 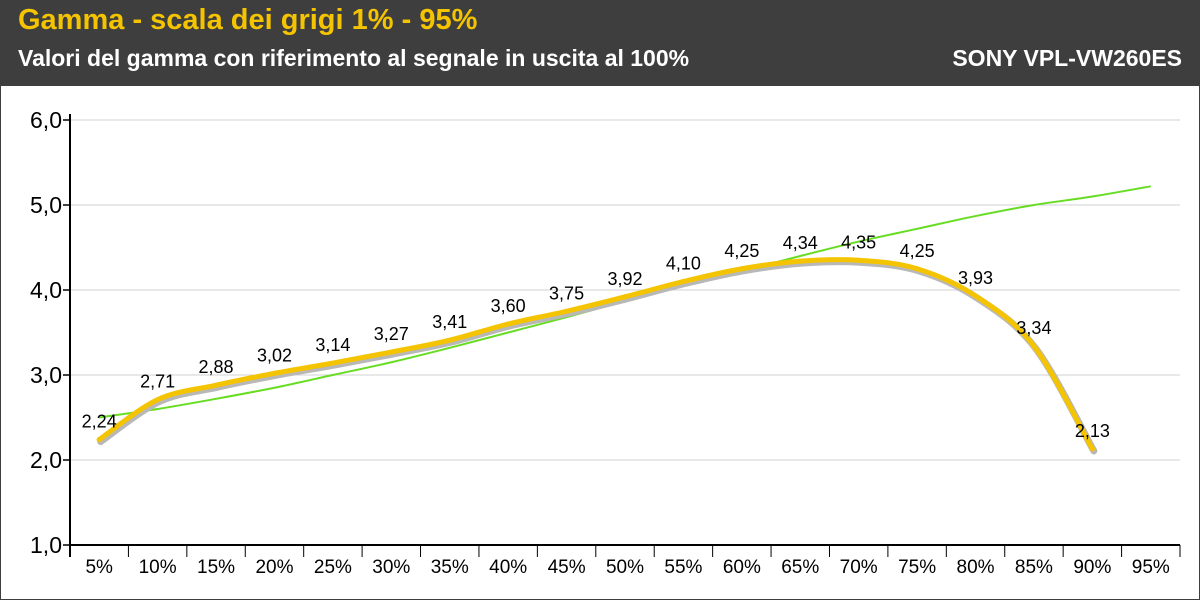 I want to click on x-tick-label: 95%, so click(x=1151, y=567).